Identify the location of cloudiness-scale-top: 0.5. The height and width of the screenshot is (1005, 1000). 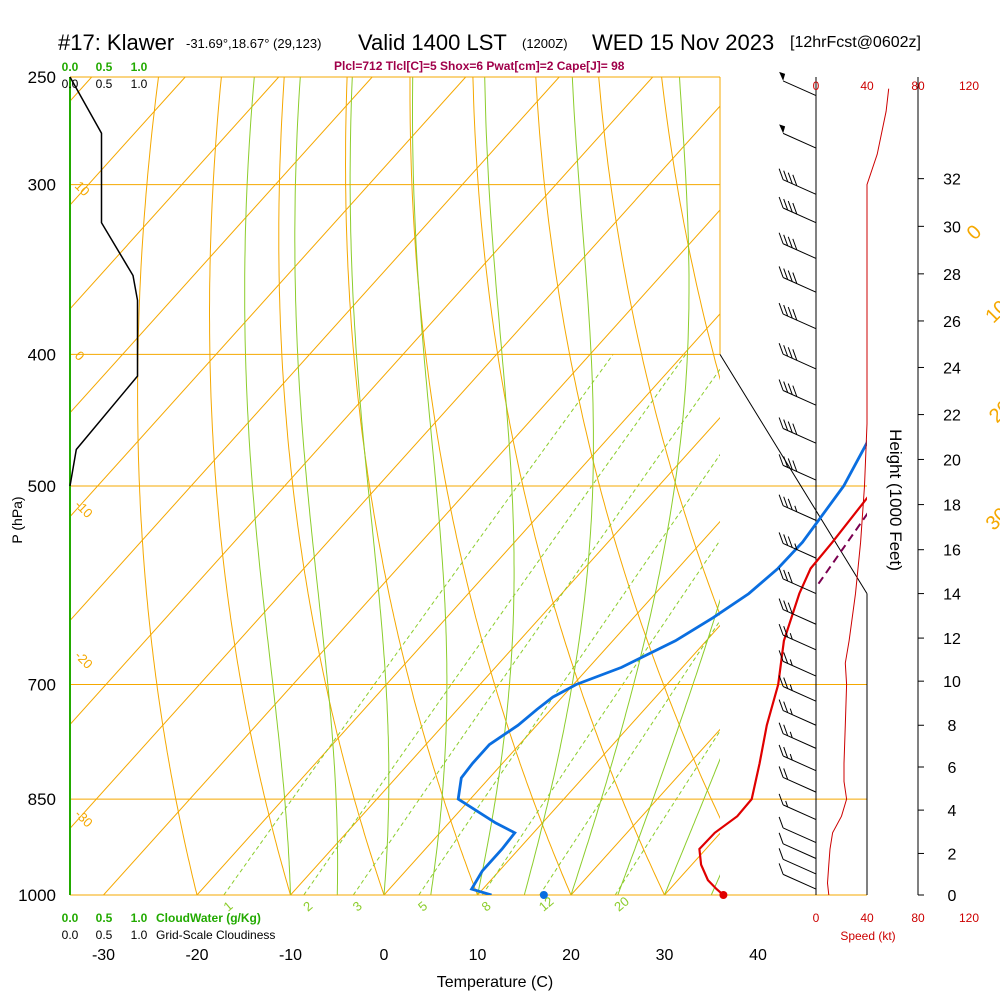
(104, 84).